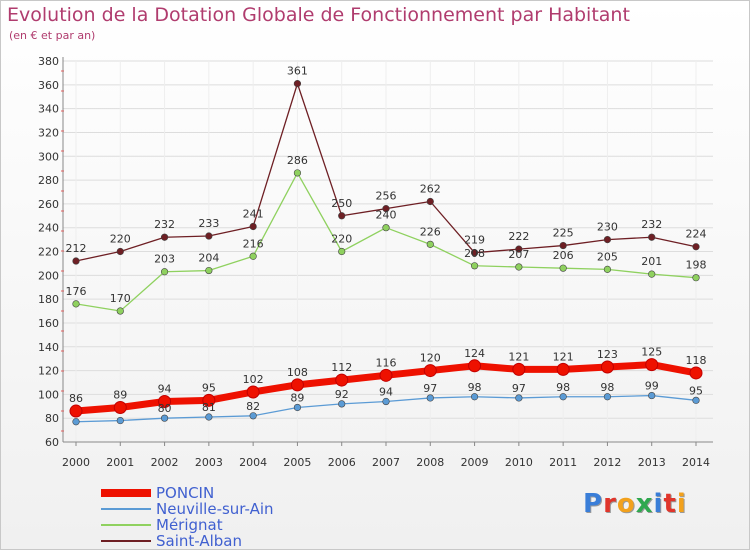  Describe the element at coordinates (165, 389) in the screenshot. I see `data-label: 94` at that location.